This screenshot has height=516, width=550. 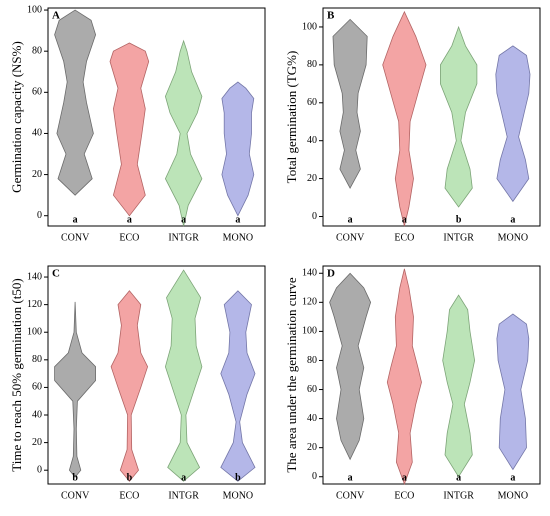 What do you see at coordinates (56, 274) in the screenshot?
I see `panel-label: C` at bounding box center [56, 274].